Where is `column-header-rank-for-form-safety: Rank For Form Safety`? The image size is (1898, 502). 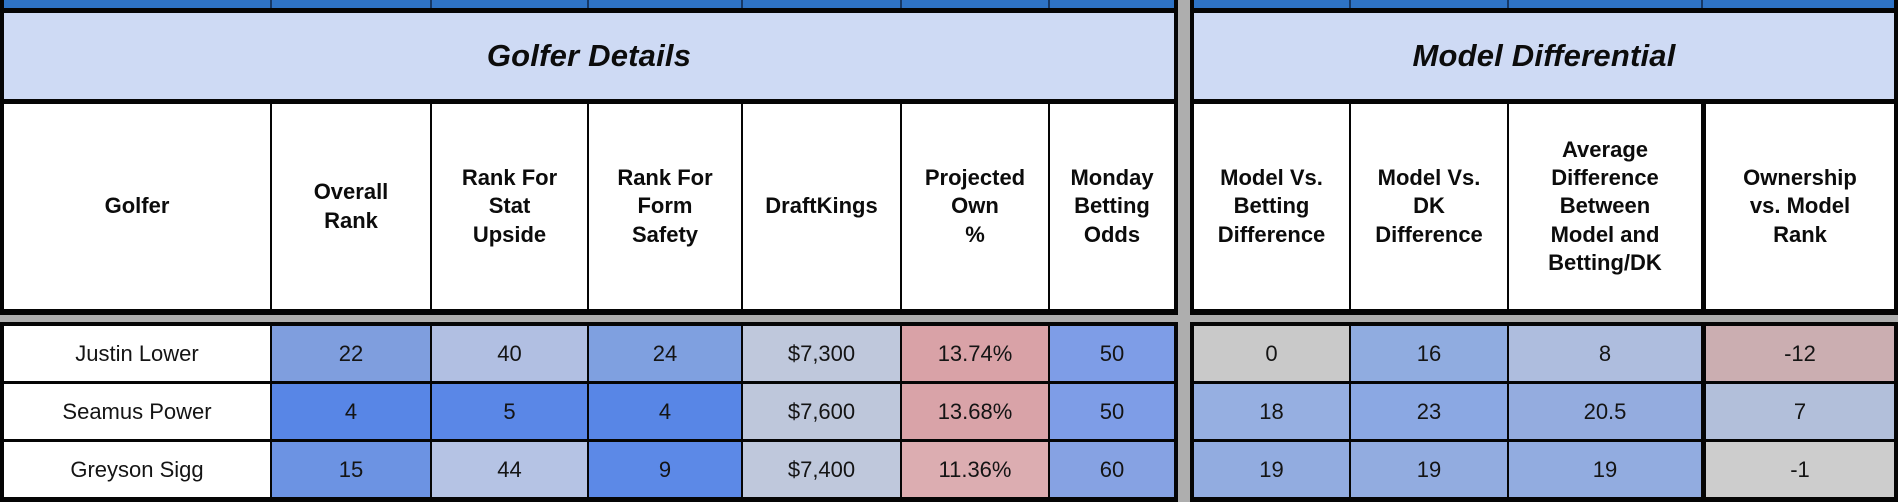 column-header-rank-for-form-safety: Rank For Form Safety is located at coordinates (665, 206).